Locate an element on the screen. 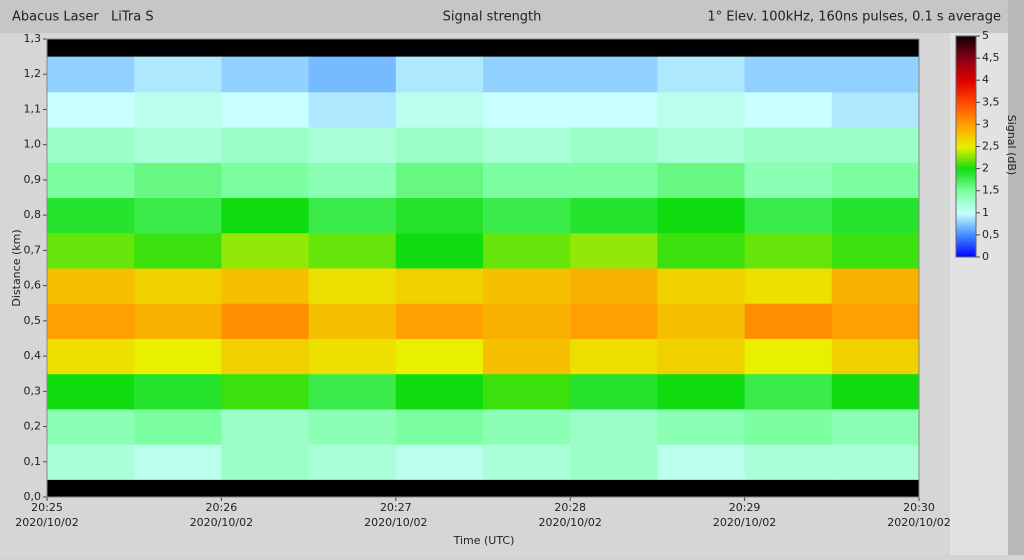 Image resolution: width=1024 pixels, height=559 pixels. y-tick-label: 1,3 is located at coordinates (33, 38).